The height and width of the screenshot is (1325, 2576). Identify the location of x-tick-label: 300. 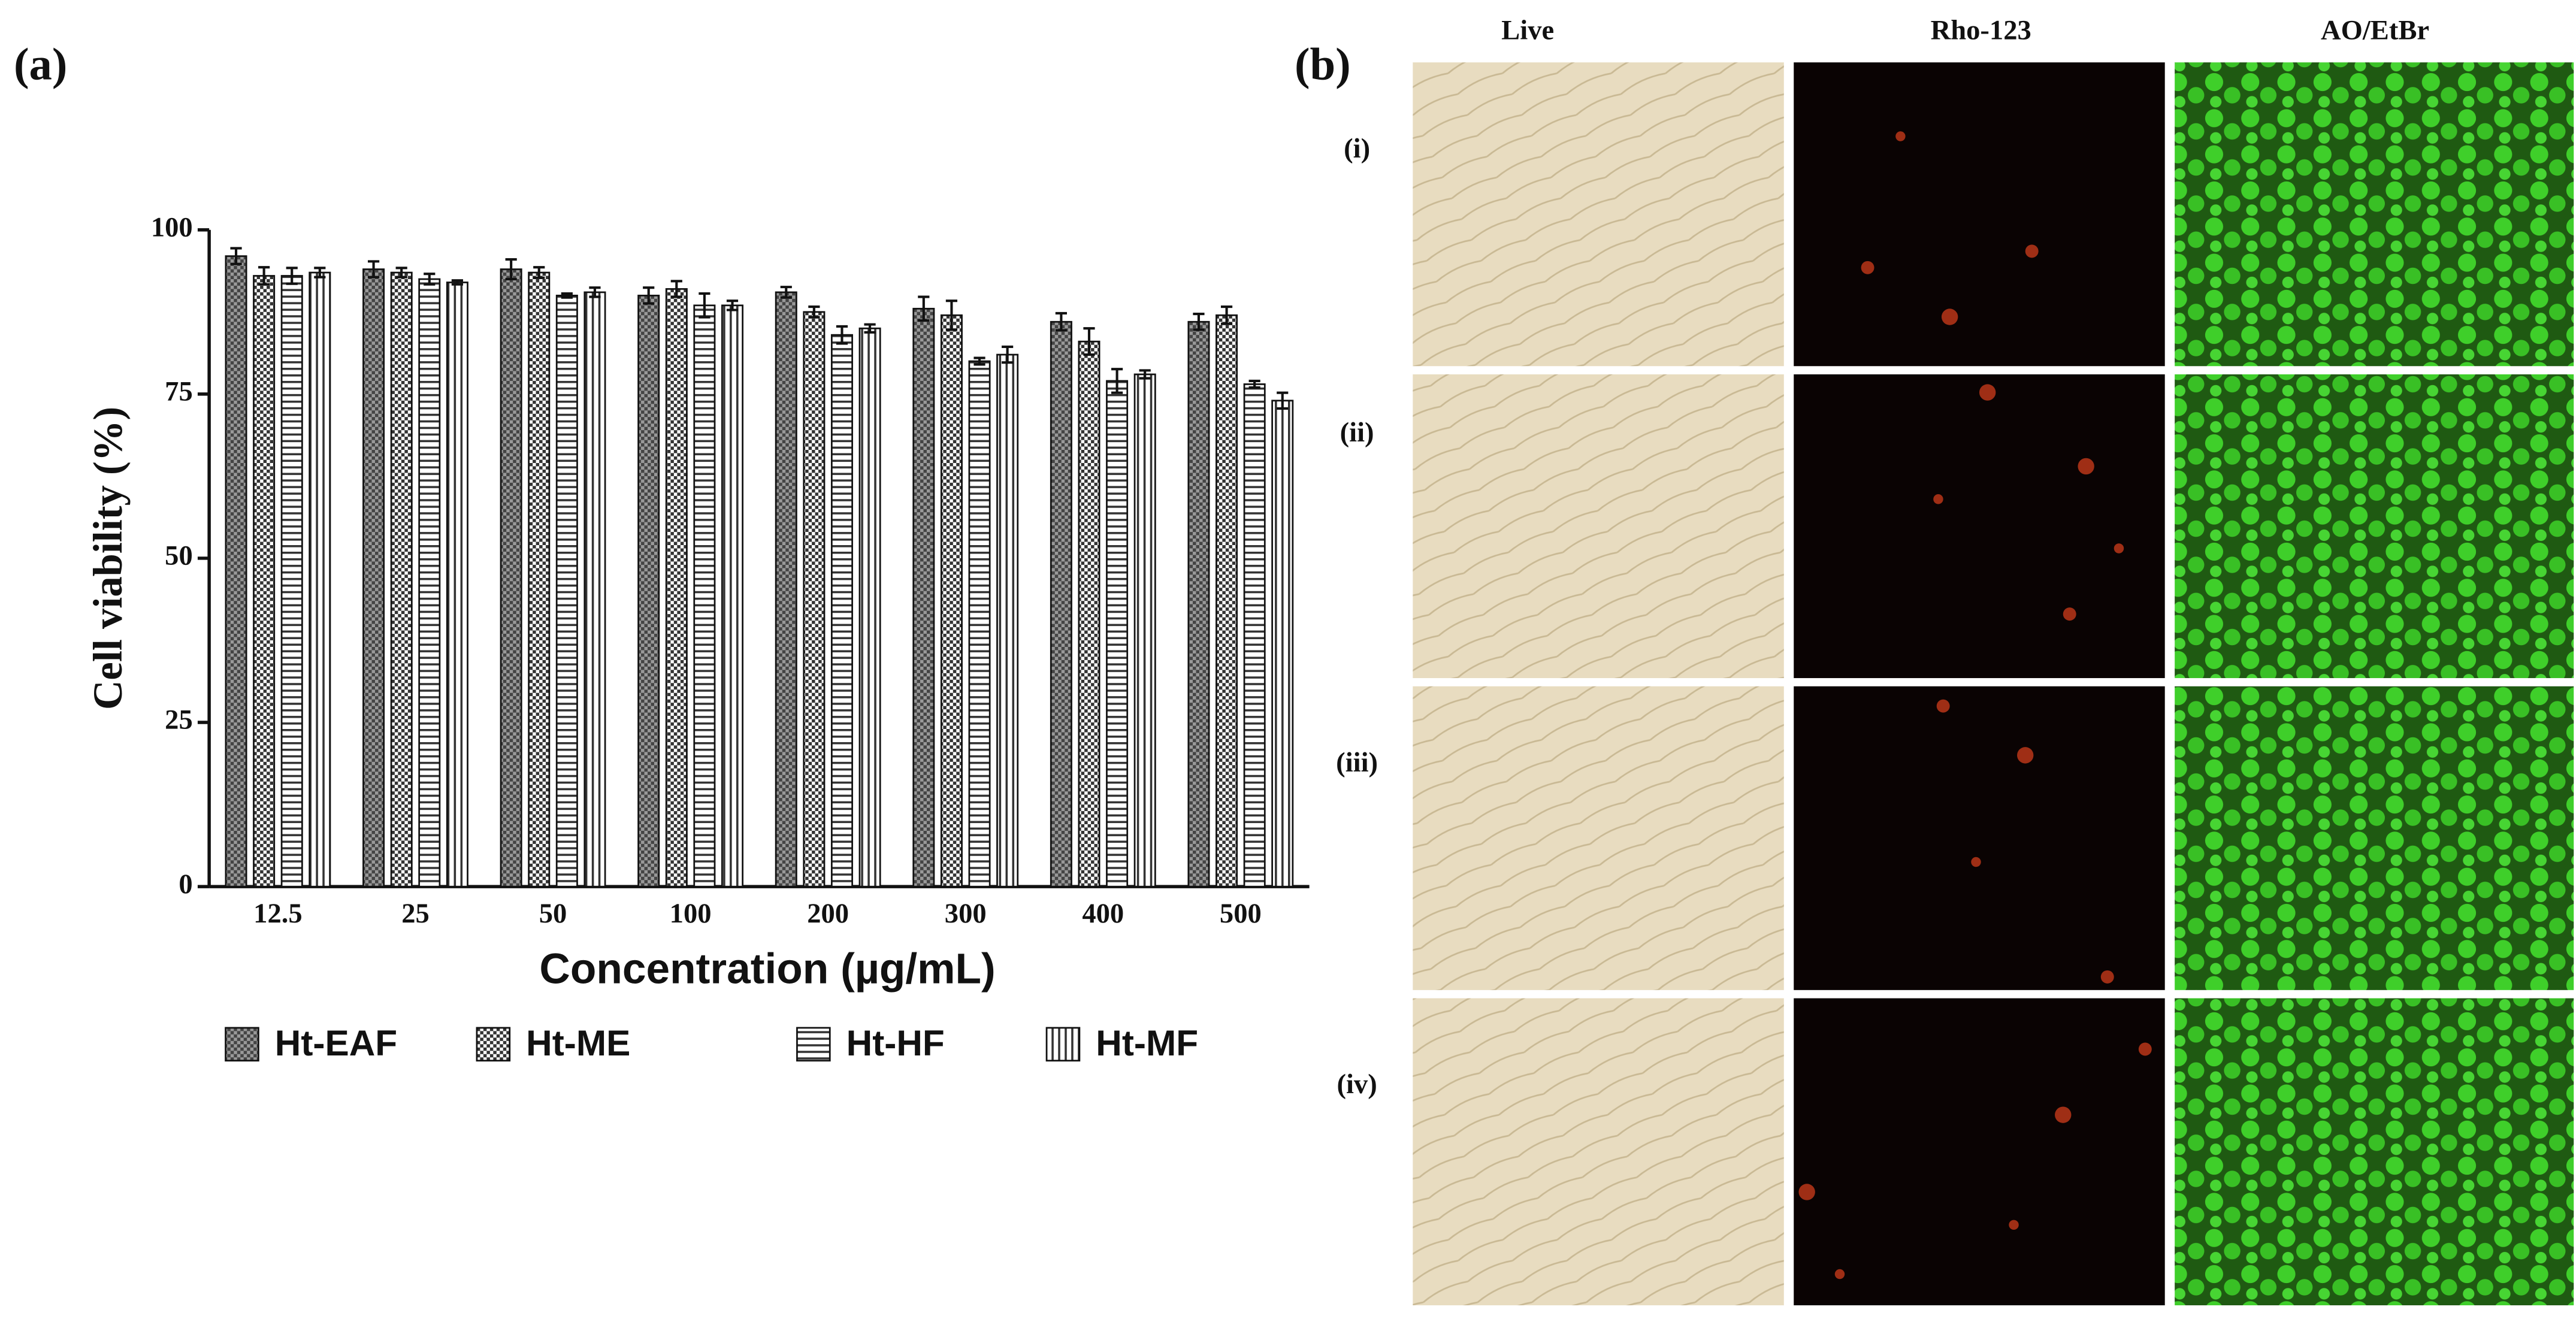
(966, 913).